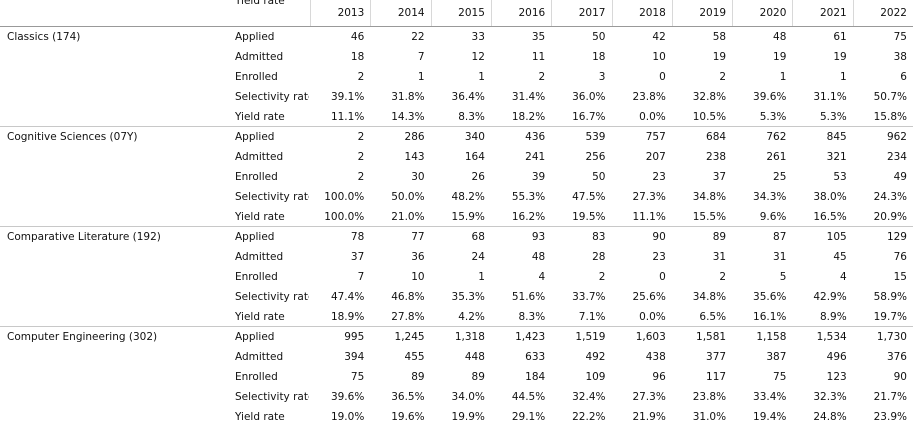 This screenshot has height=427, width=913. Describe the element at coordinates (830, 197) in the screenshot. I see `cell-value: 38.0%` at that location.